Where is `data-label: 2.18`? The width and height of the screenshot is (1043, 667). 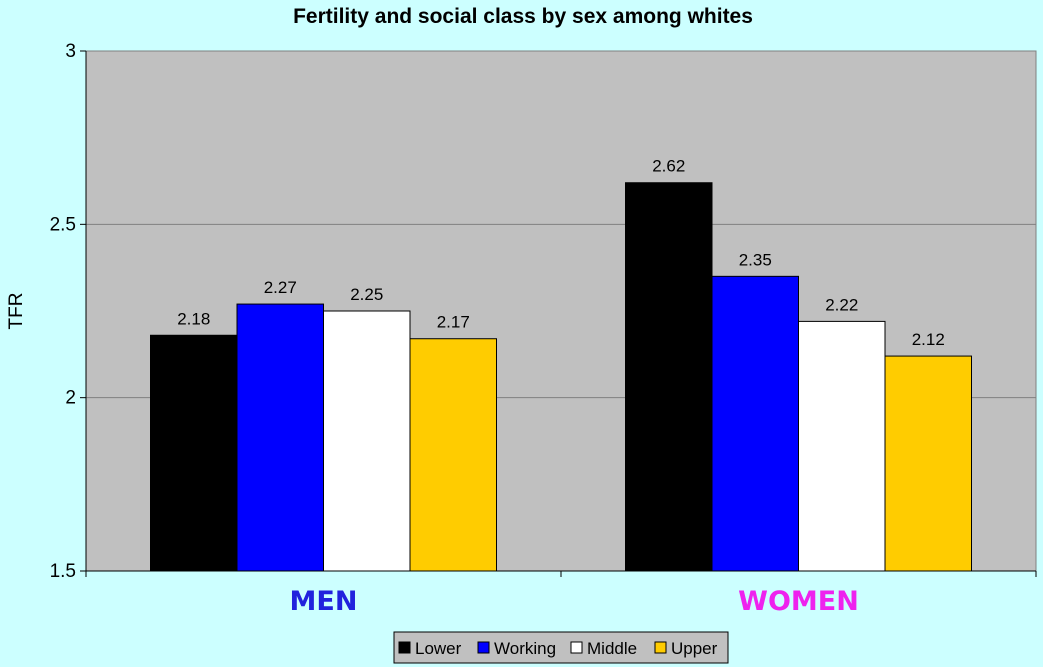 data-label: 2.18 is located at coordinates (193, 318).